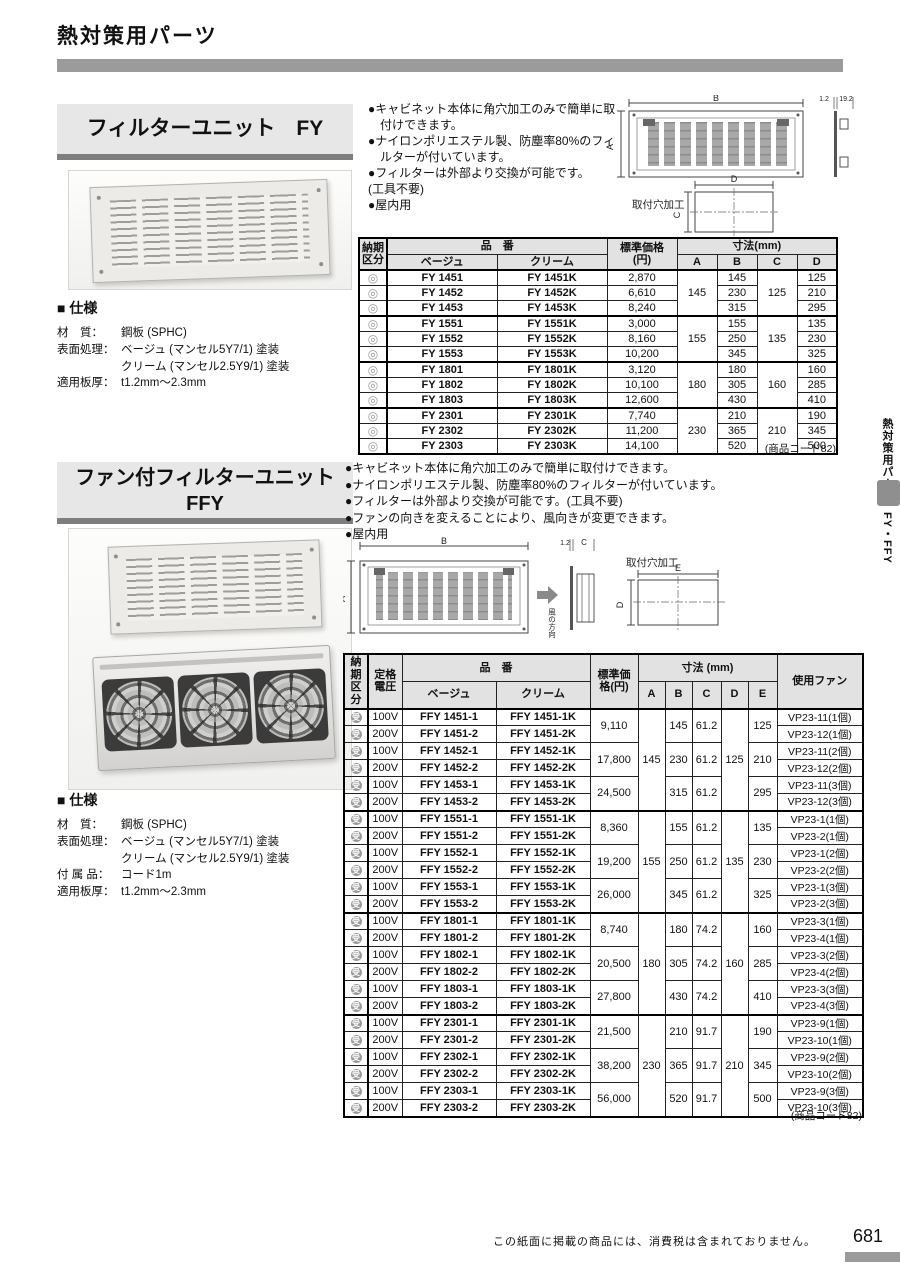  Describe the element at coordinates (614, 794) in the screenshot. I see `table-cell: 24,500` at that location.